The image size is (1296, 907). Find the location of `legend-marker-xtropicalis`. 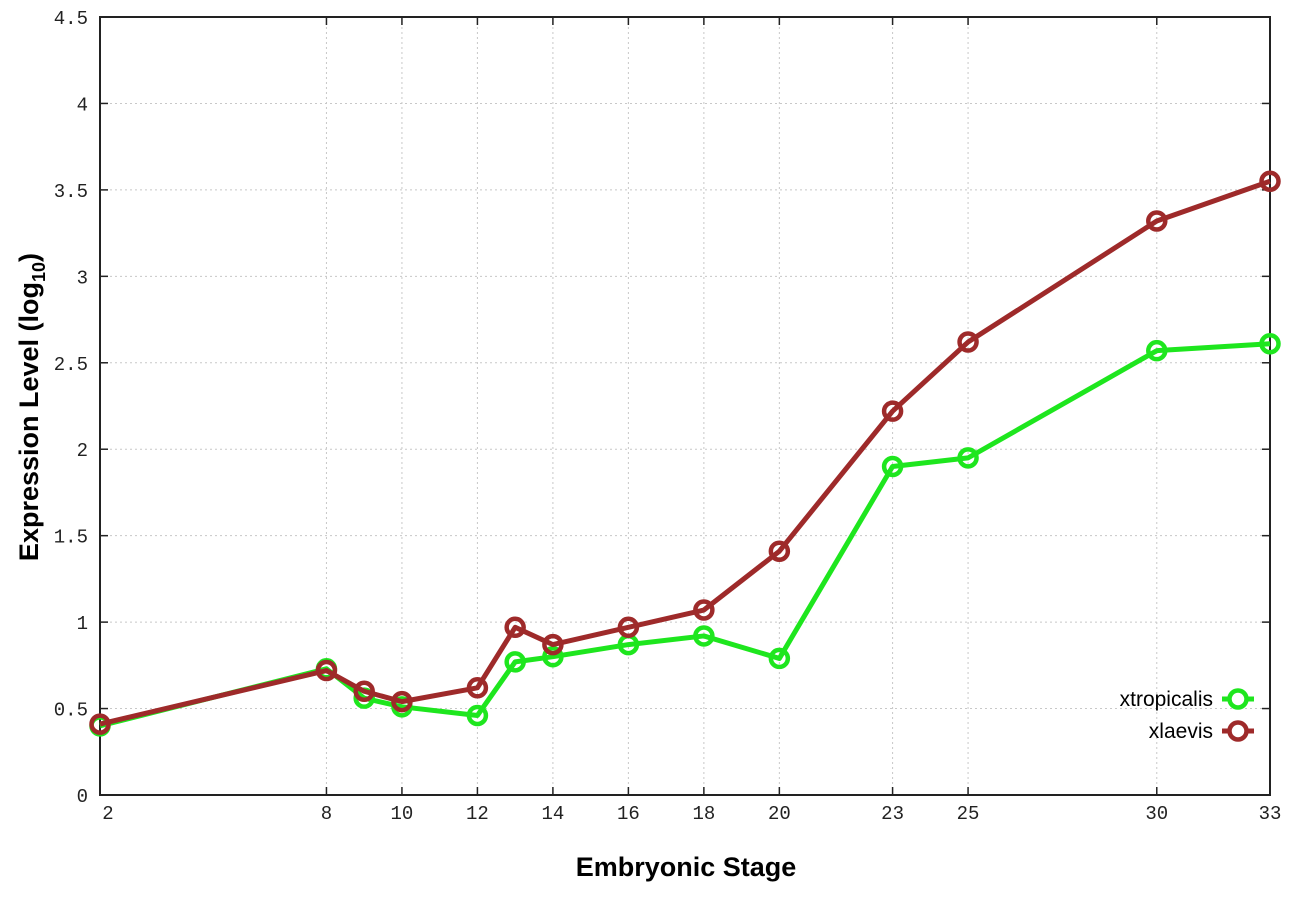

legend-marker-xtropicalis is located at coordinates (1238, 699).